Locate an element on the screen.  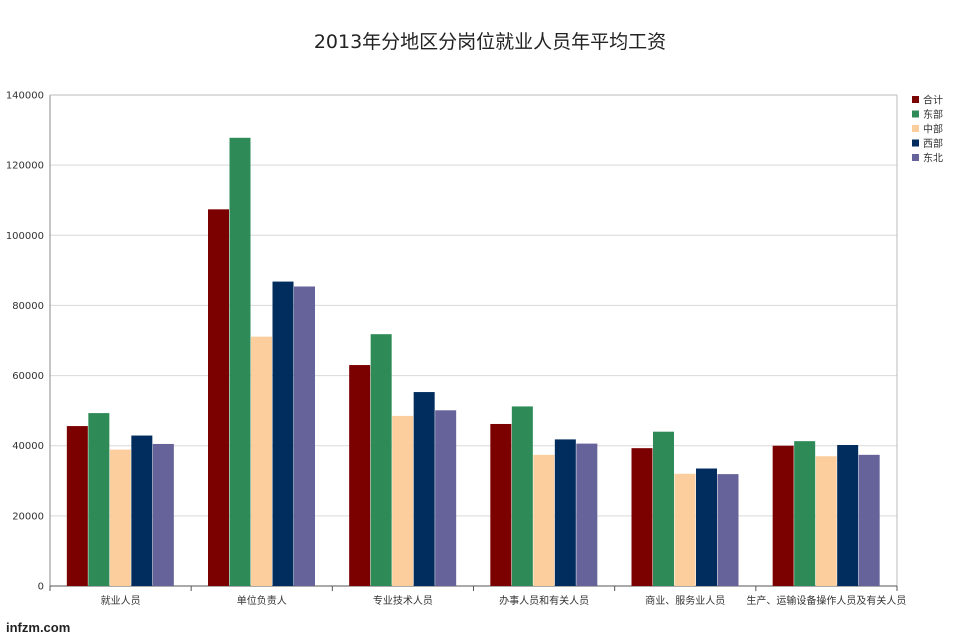
chart-title: 2013年分地区分岗位就业人员年平均工资 is located at coordinates (490, 42).